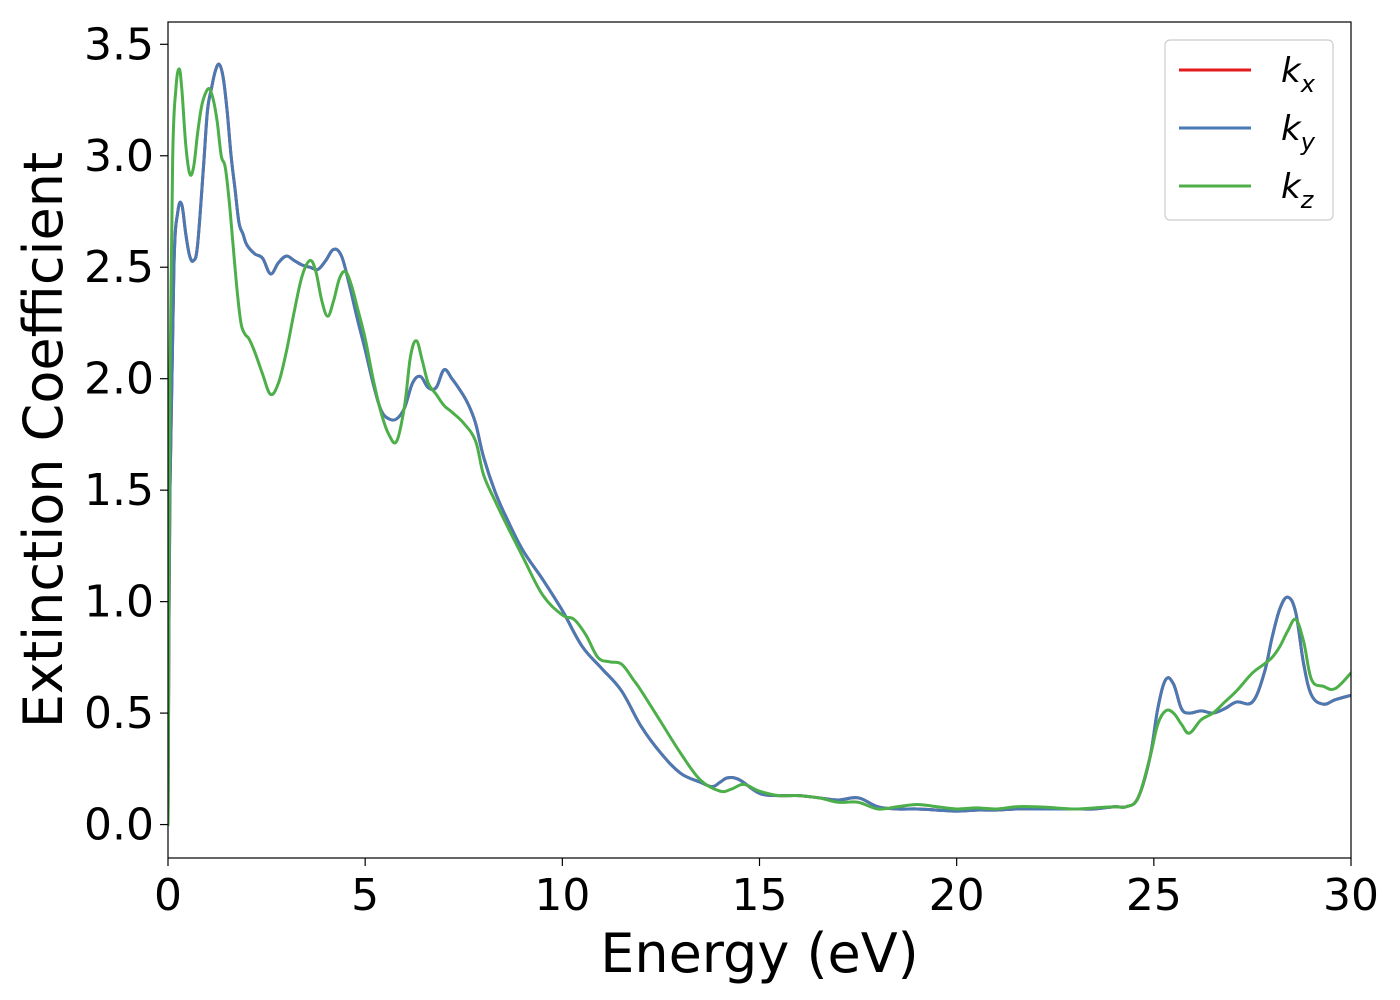 The height and width of the screenshot is (1000, 1400). I want to click on x-tick-label: 20, so click(957, 895).